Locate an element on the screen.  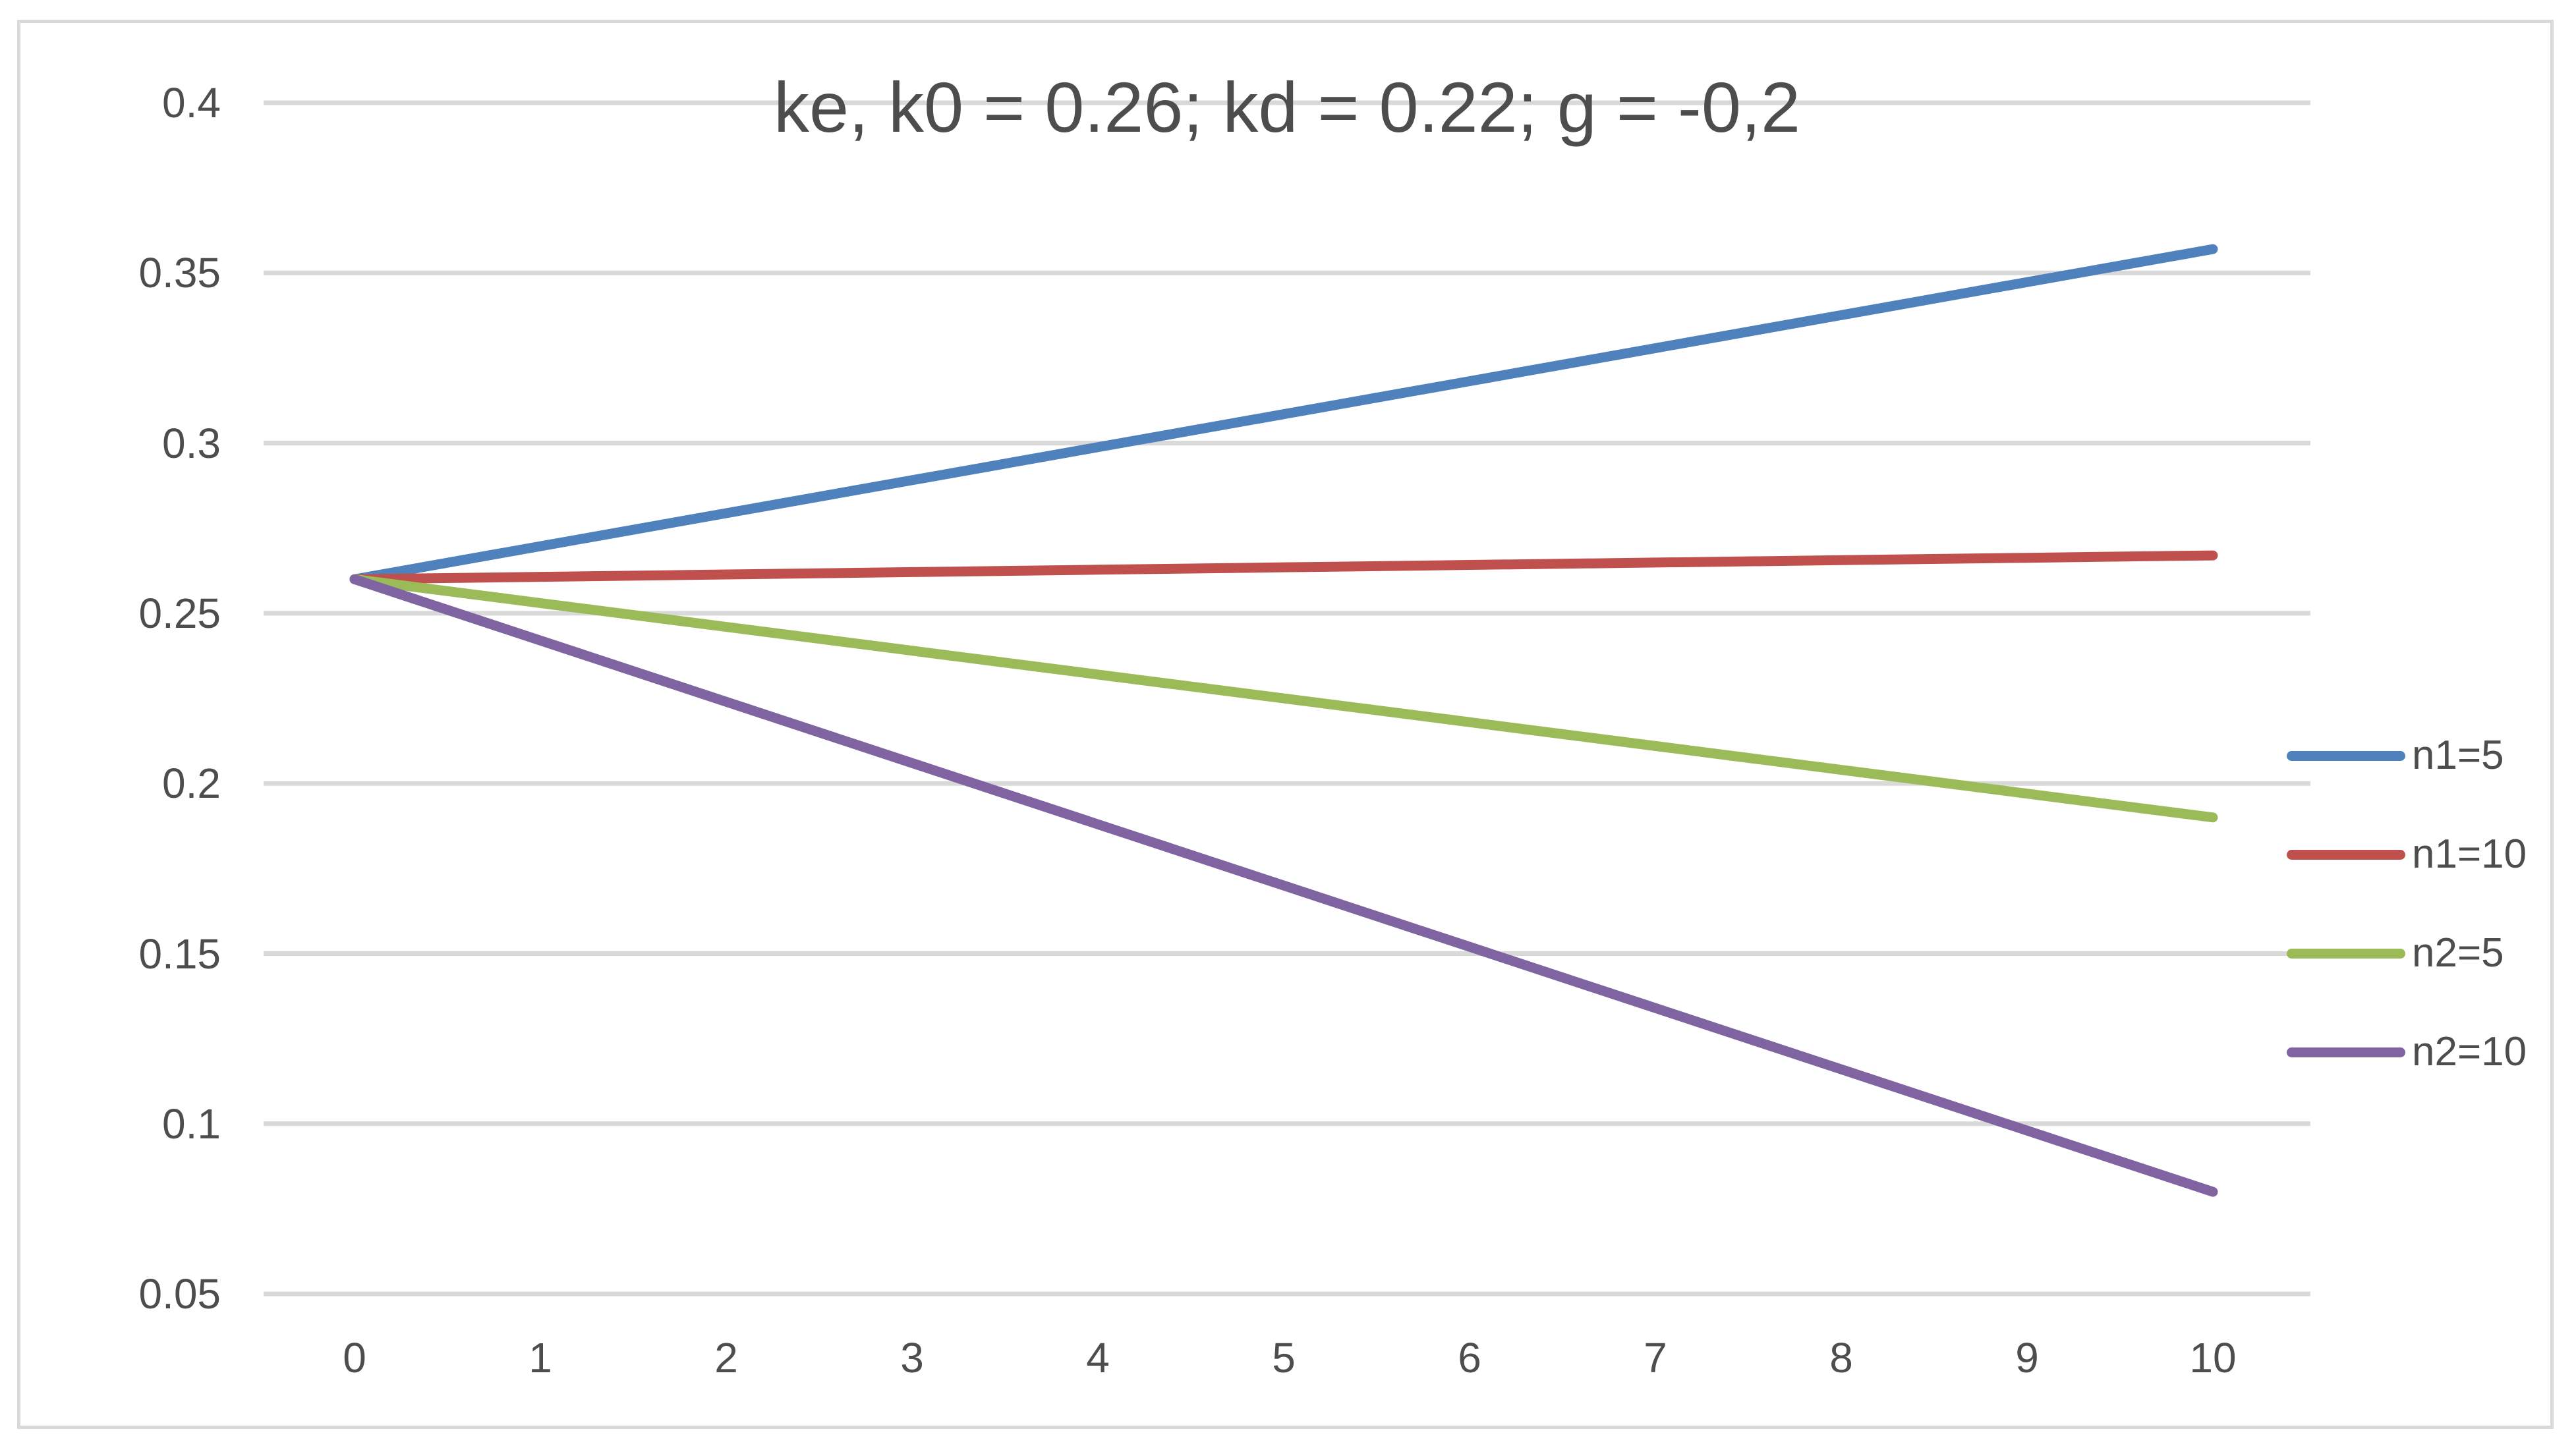
y-tick-label: 0.1 is located at coordinates (191, 1124).